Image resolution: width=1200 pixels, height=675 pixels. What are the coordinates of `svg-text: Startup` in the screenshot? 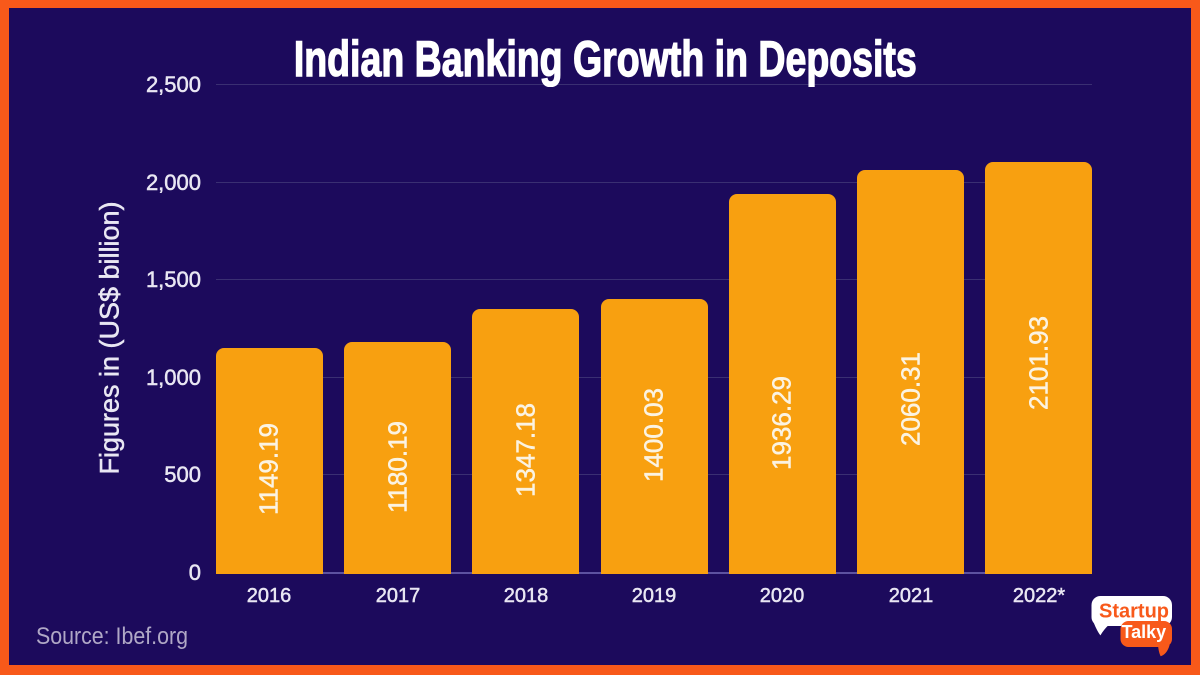 It's located at (1134, 611).